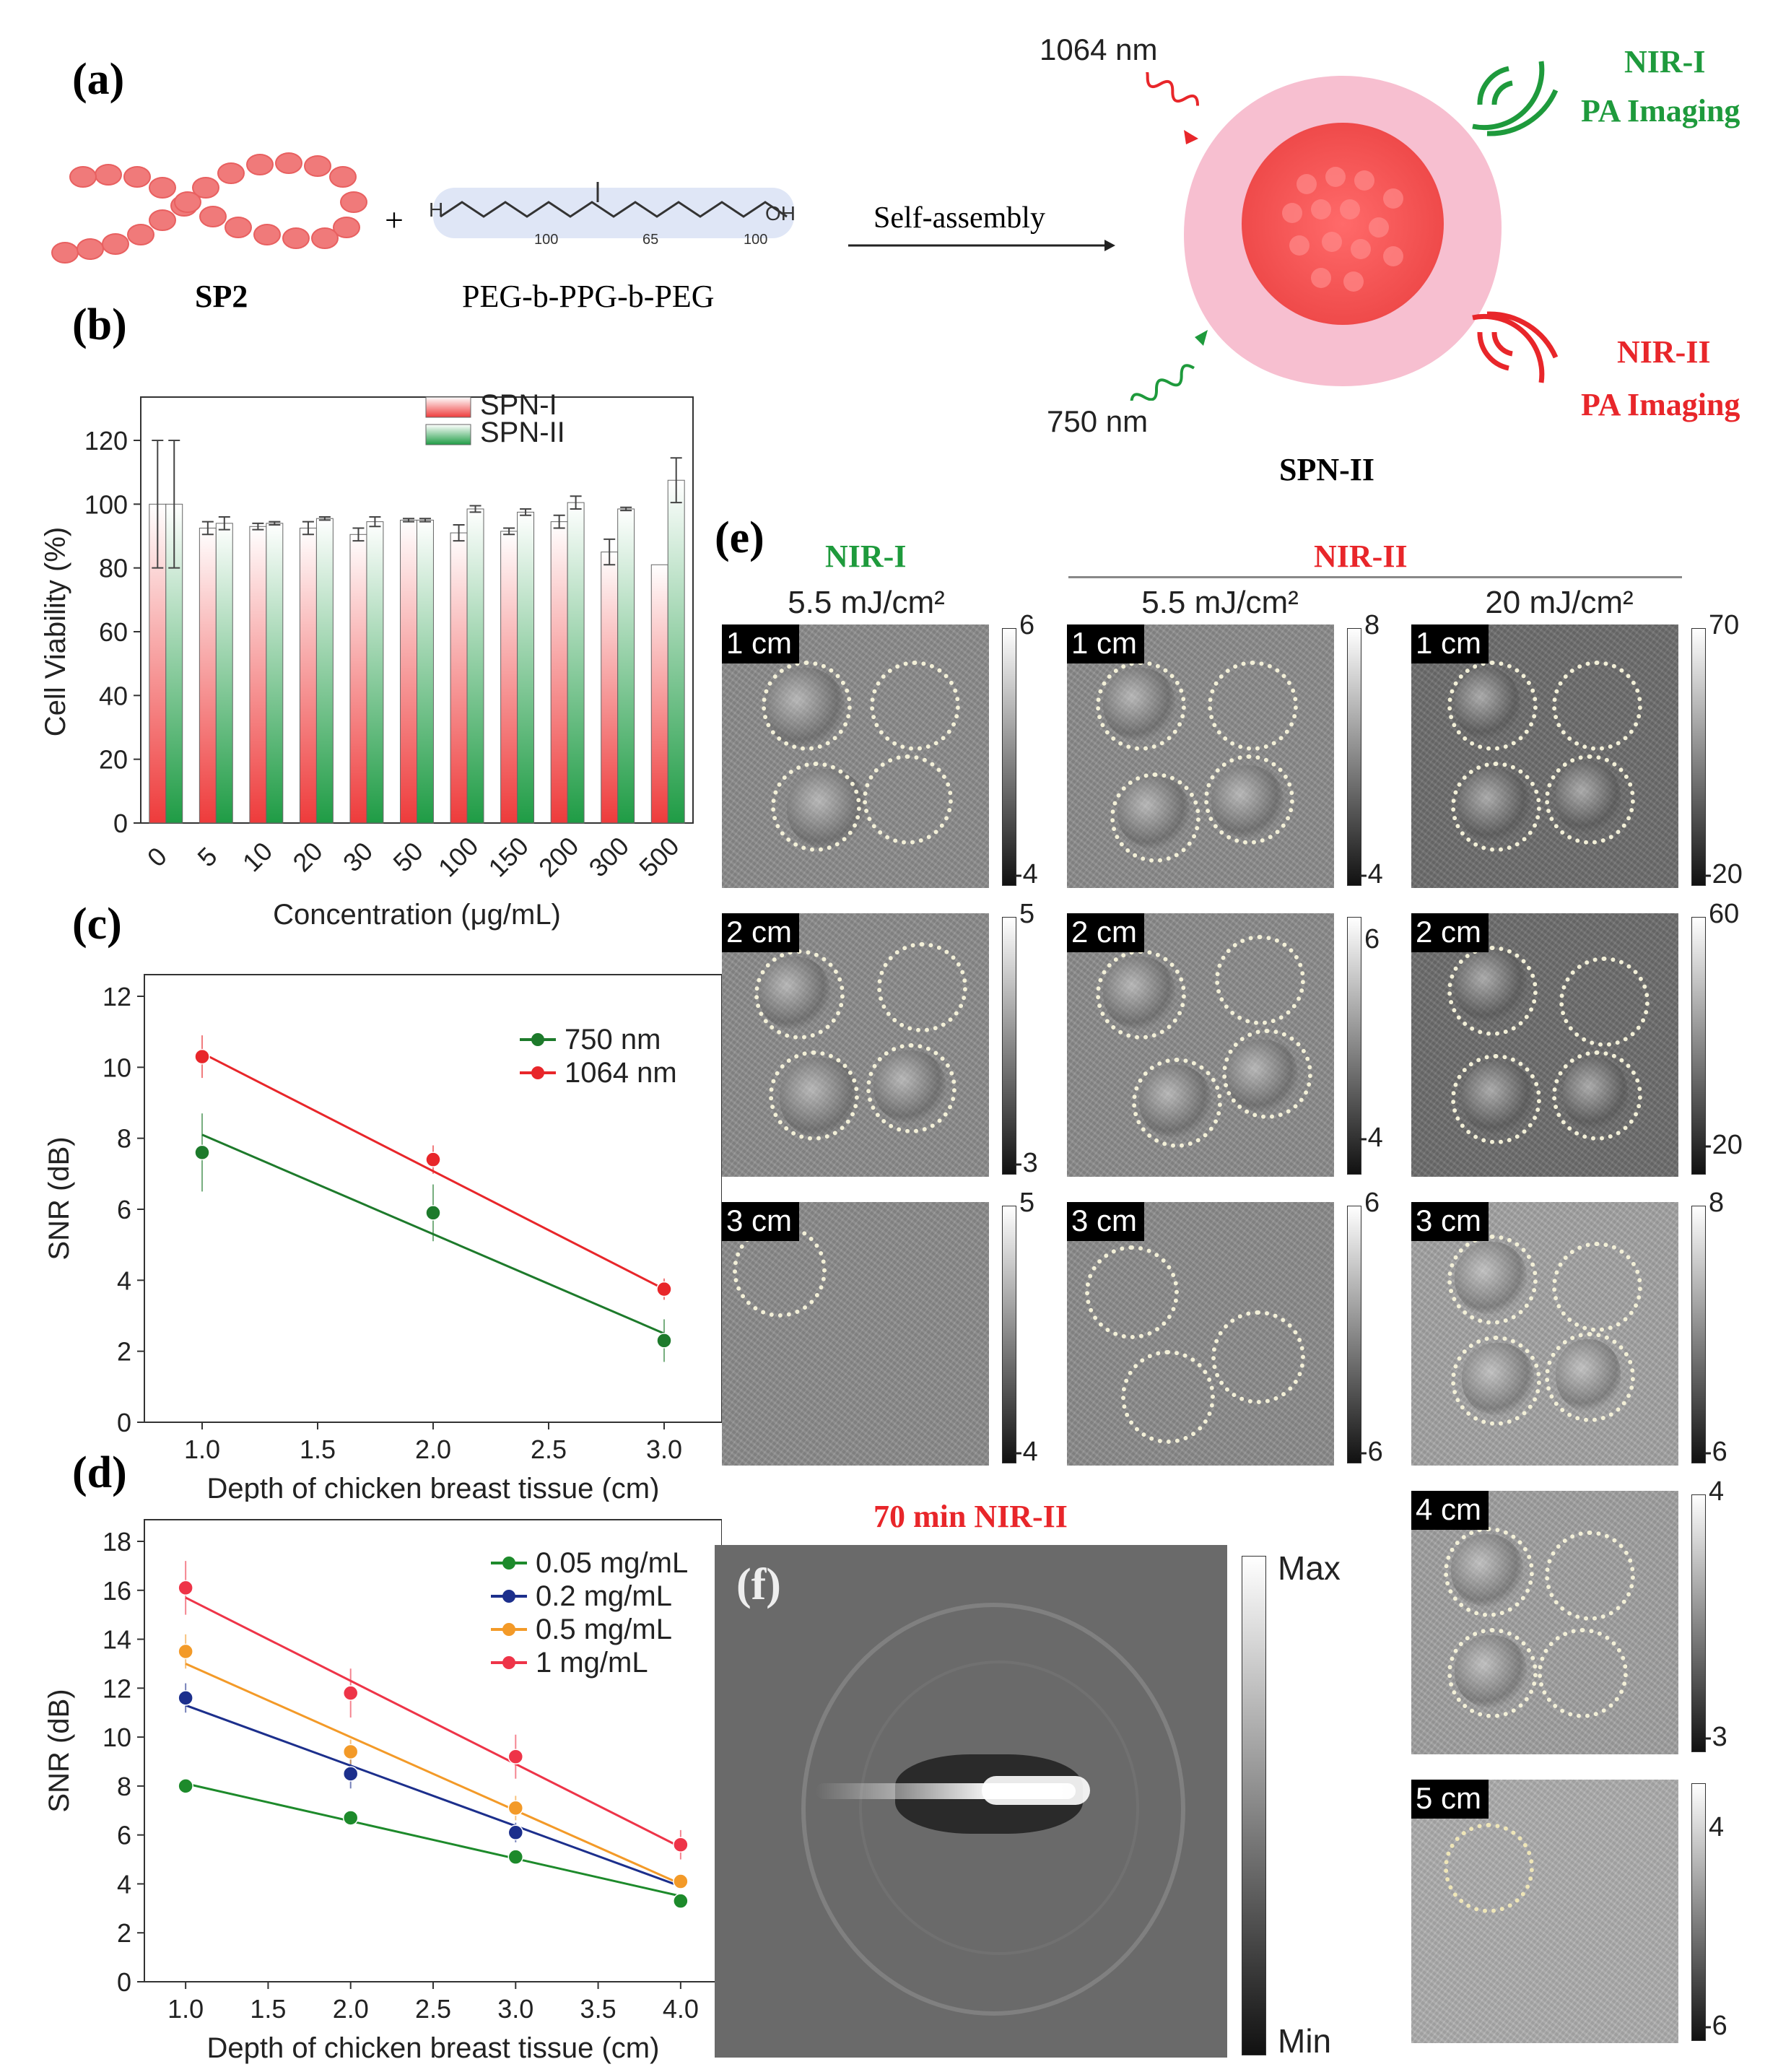  I want to click on x-tick-label: 50, so click(407, 856).